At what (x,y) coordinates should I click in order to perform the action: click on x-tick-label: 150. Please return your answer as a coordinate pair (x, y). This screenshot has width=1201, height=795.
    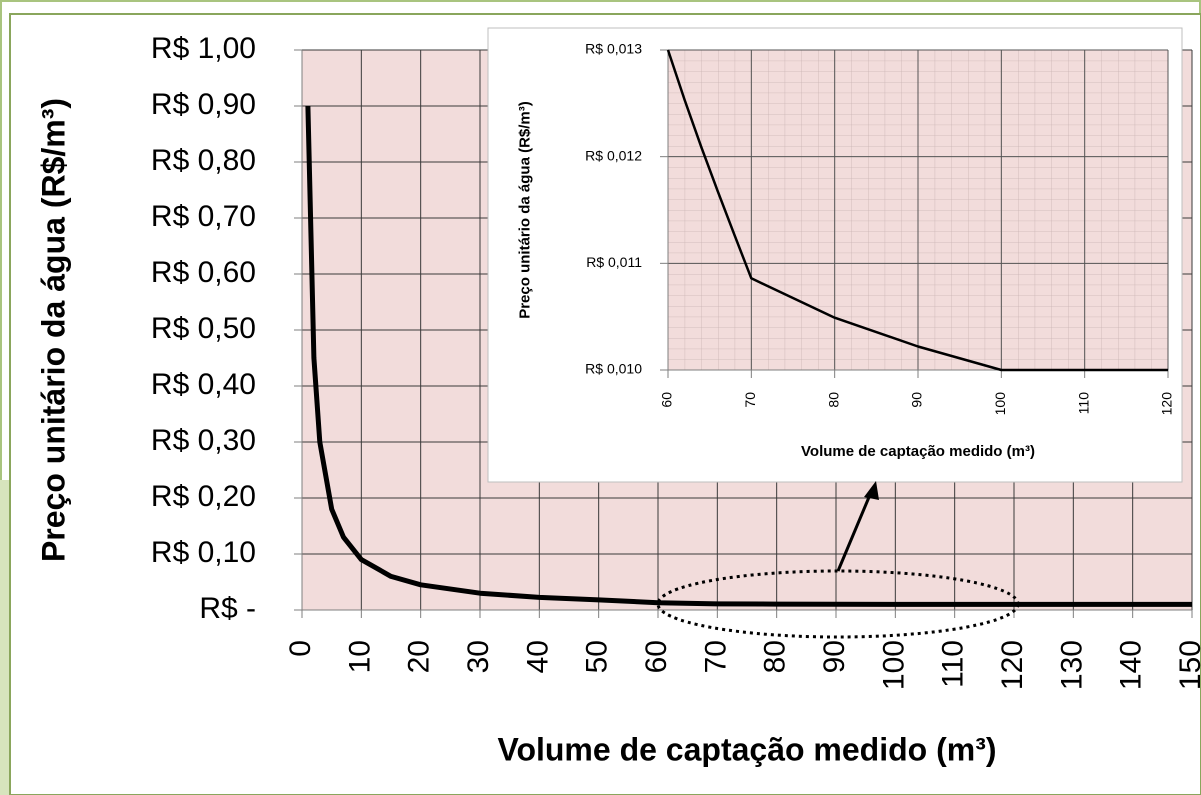
    Looking at the image, I should click on (1187, 665).